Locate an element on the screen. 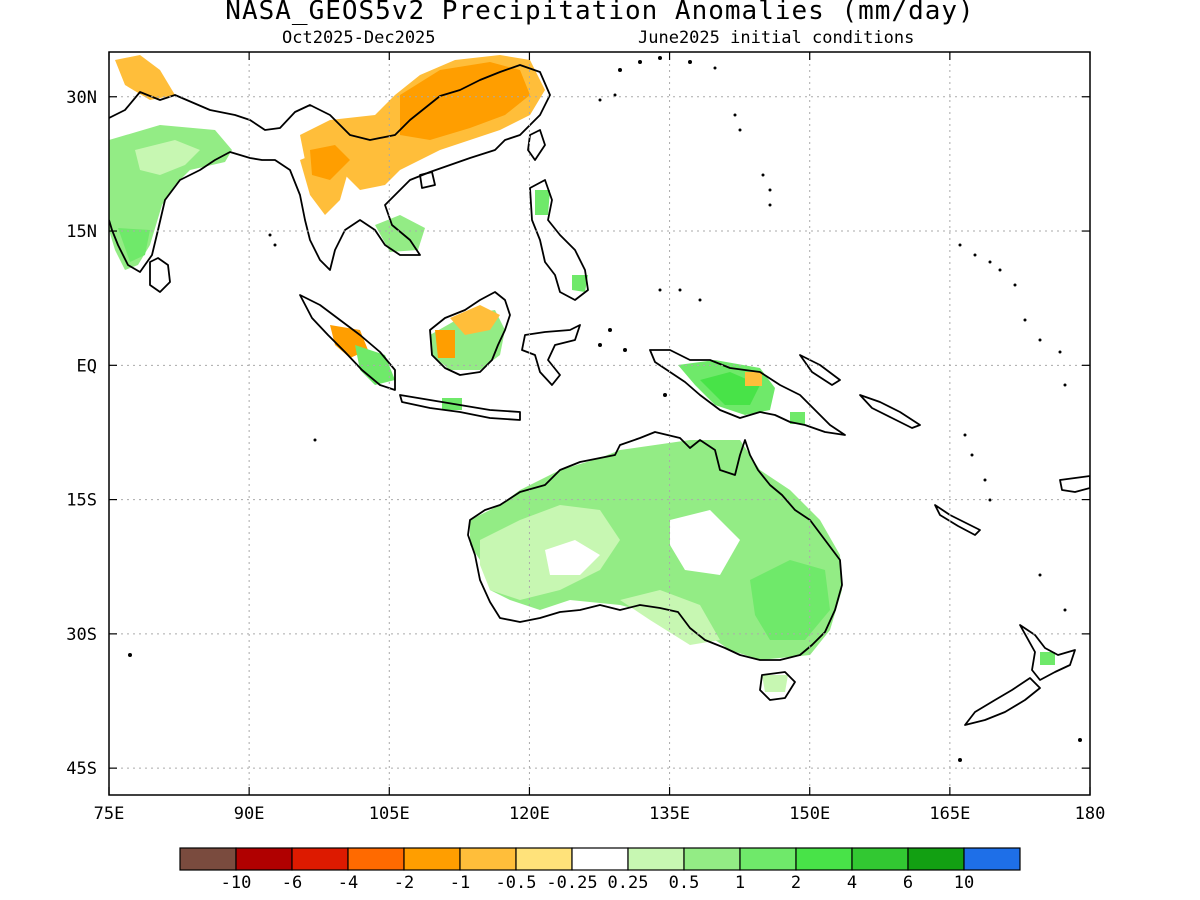 Image resolution: width=1200 pixels, height=900 pixels. colorbar-tick-label: -2 is located at coordinates (404, 883).